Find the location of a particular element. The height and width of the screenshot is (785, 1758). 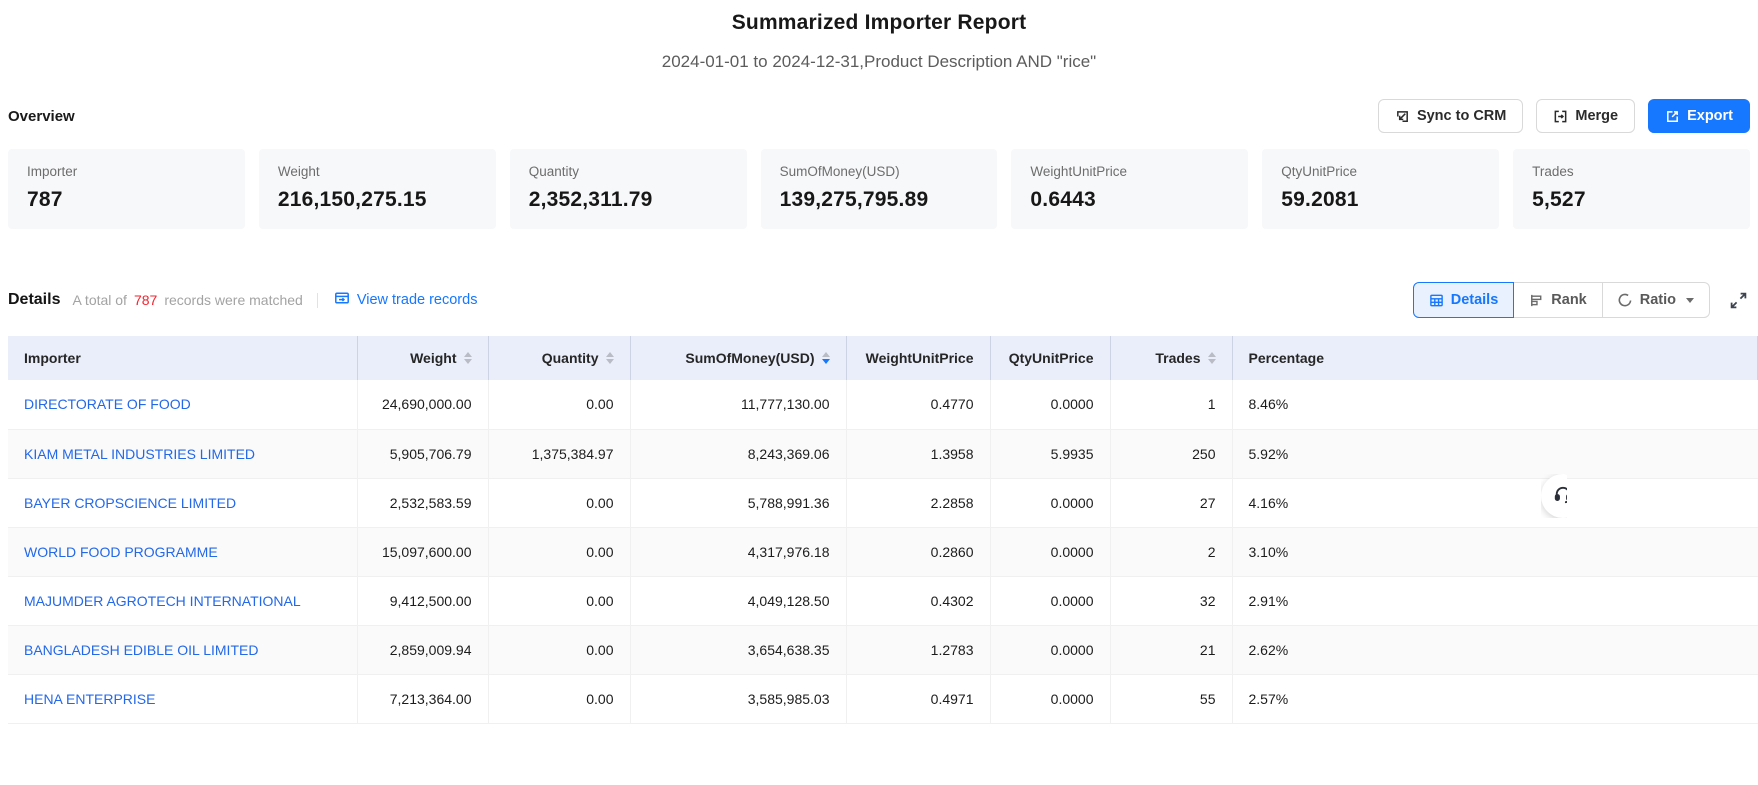

weight-cell: 15,097,600.00 is located at coordinates (423, 552).